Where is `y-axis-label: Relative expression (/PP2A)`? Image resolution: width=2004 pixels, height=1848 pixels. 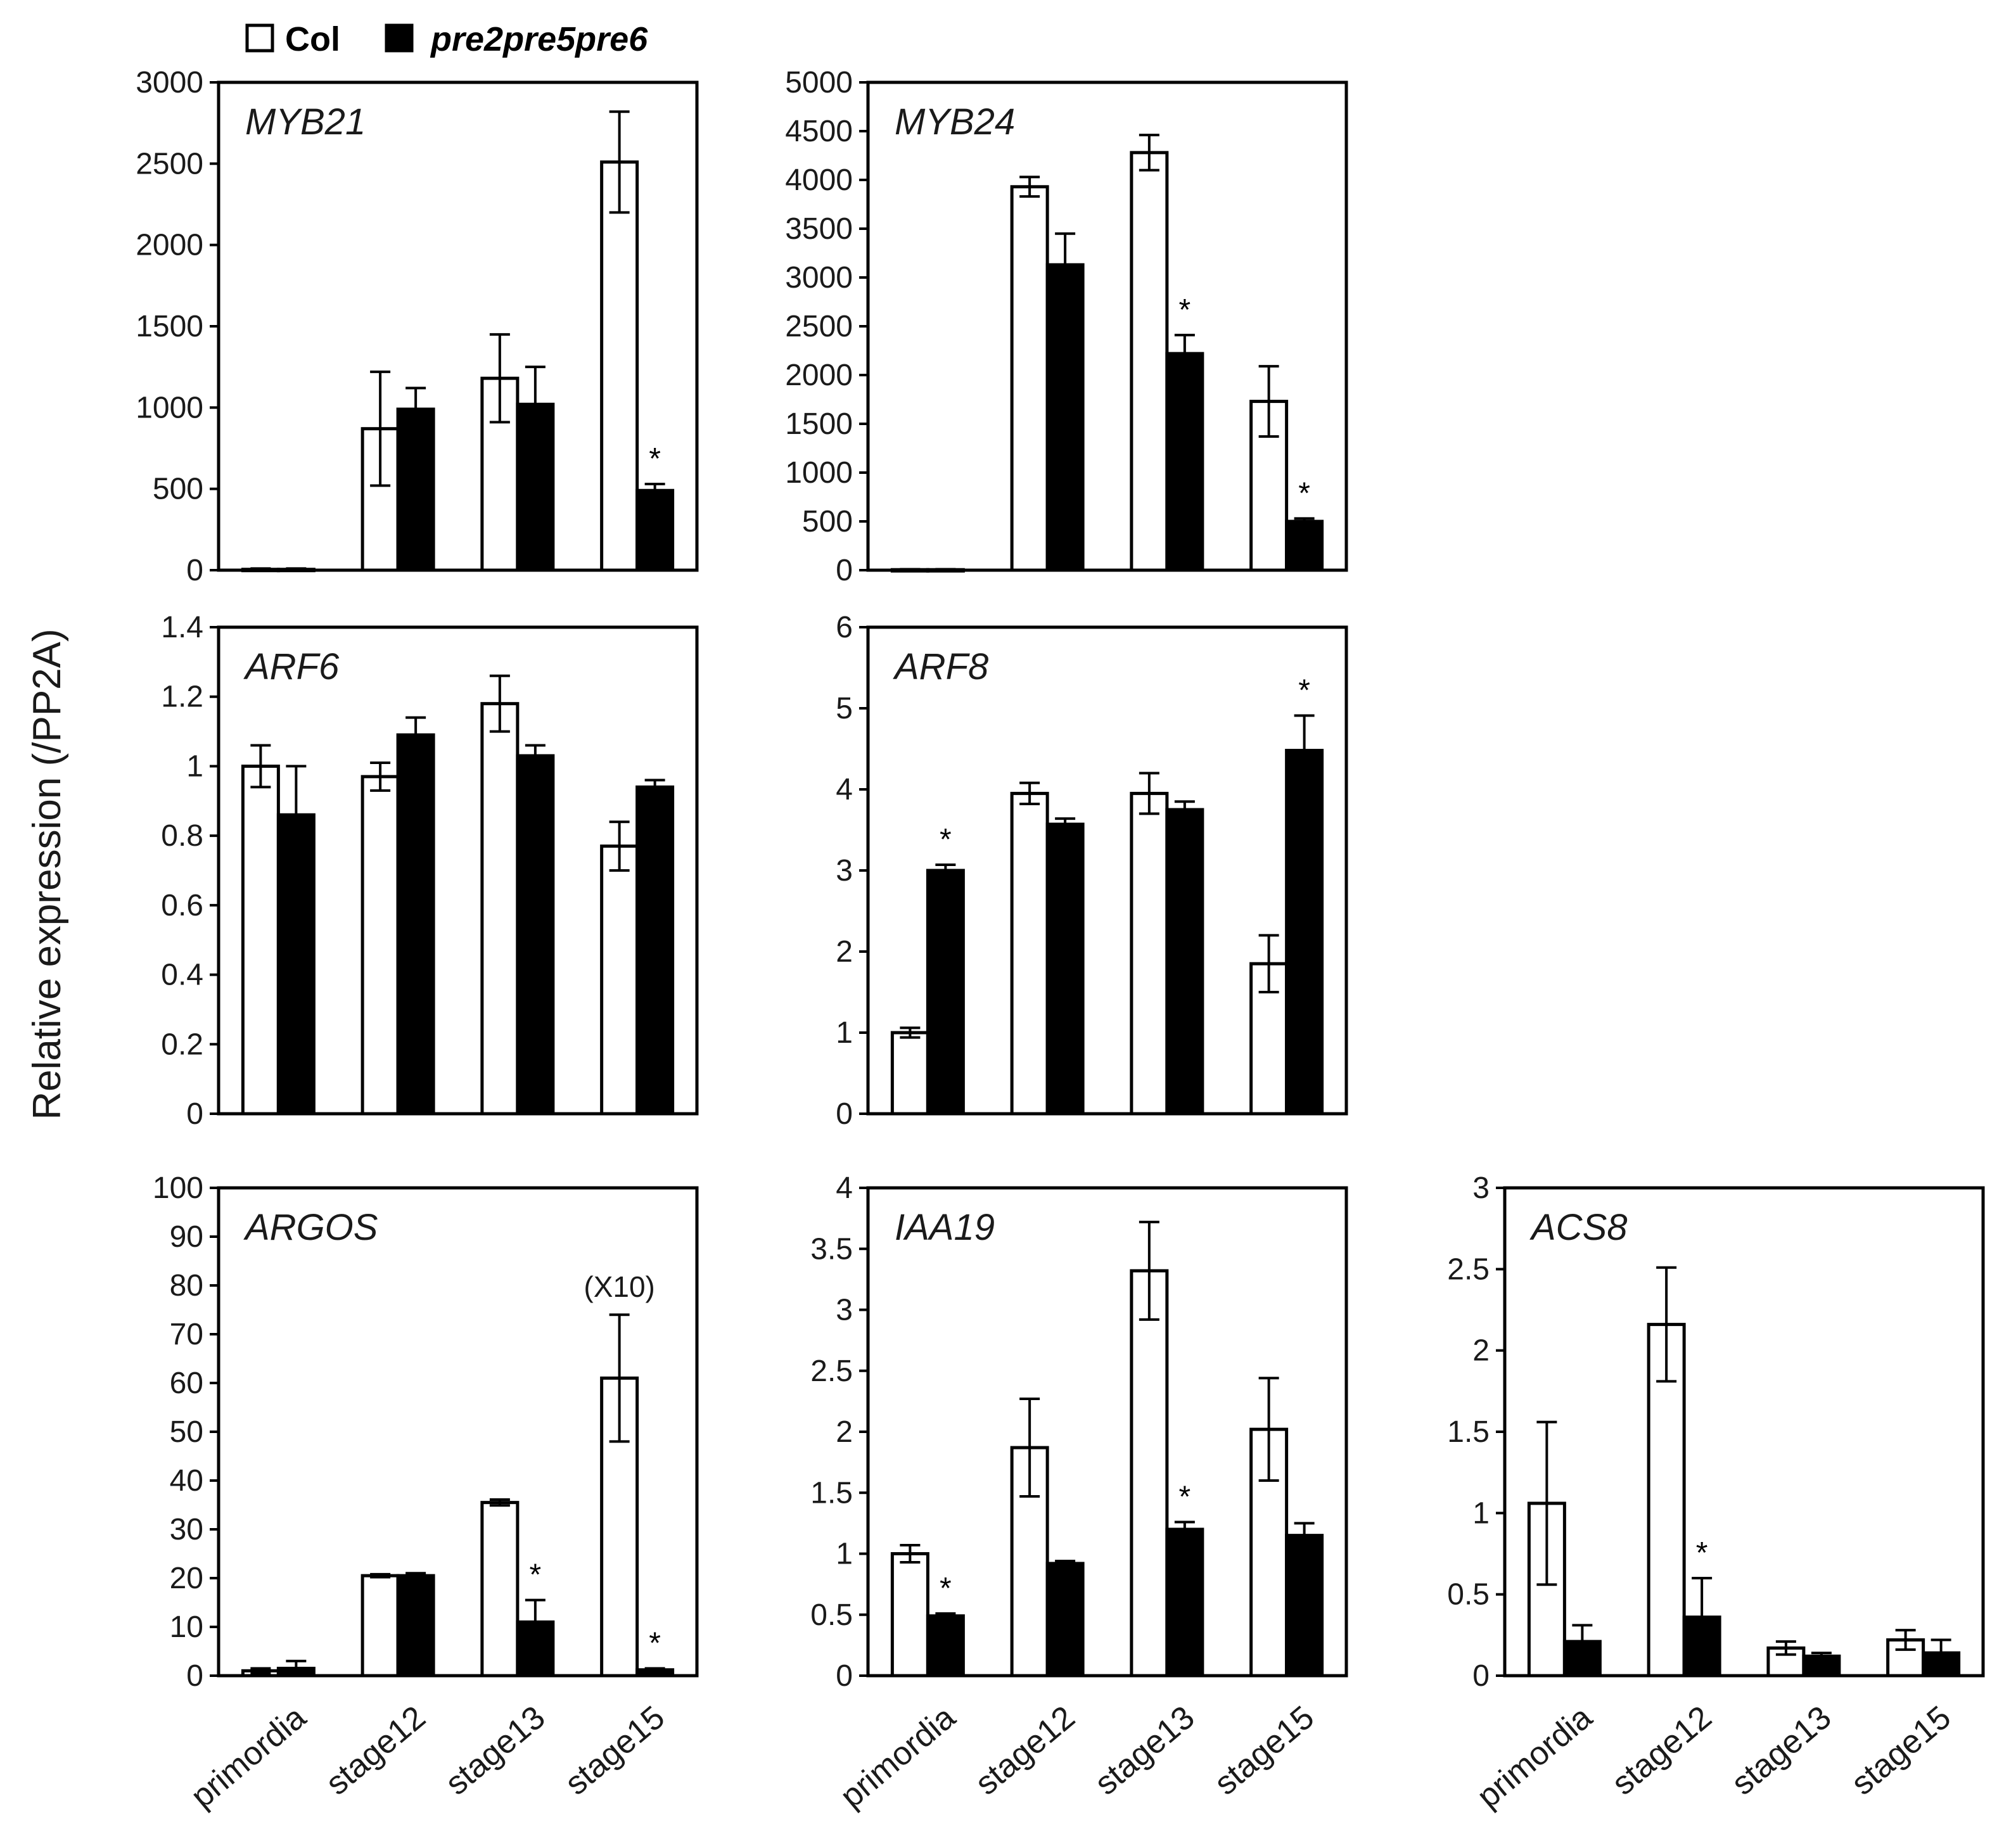
y-axis-label: Relative expression (/PP2A) is located at coordinates (47, 873).